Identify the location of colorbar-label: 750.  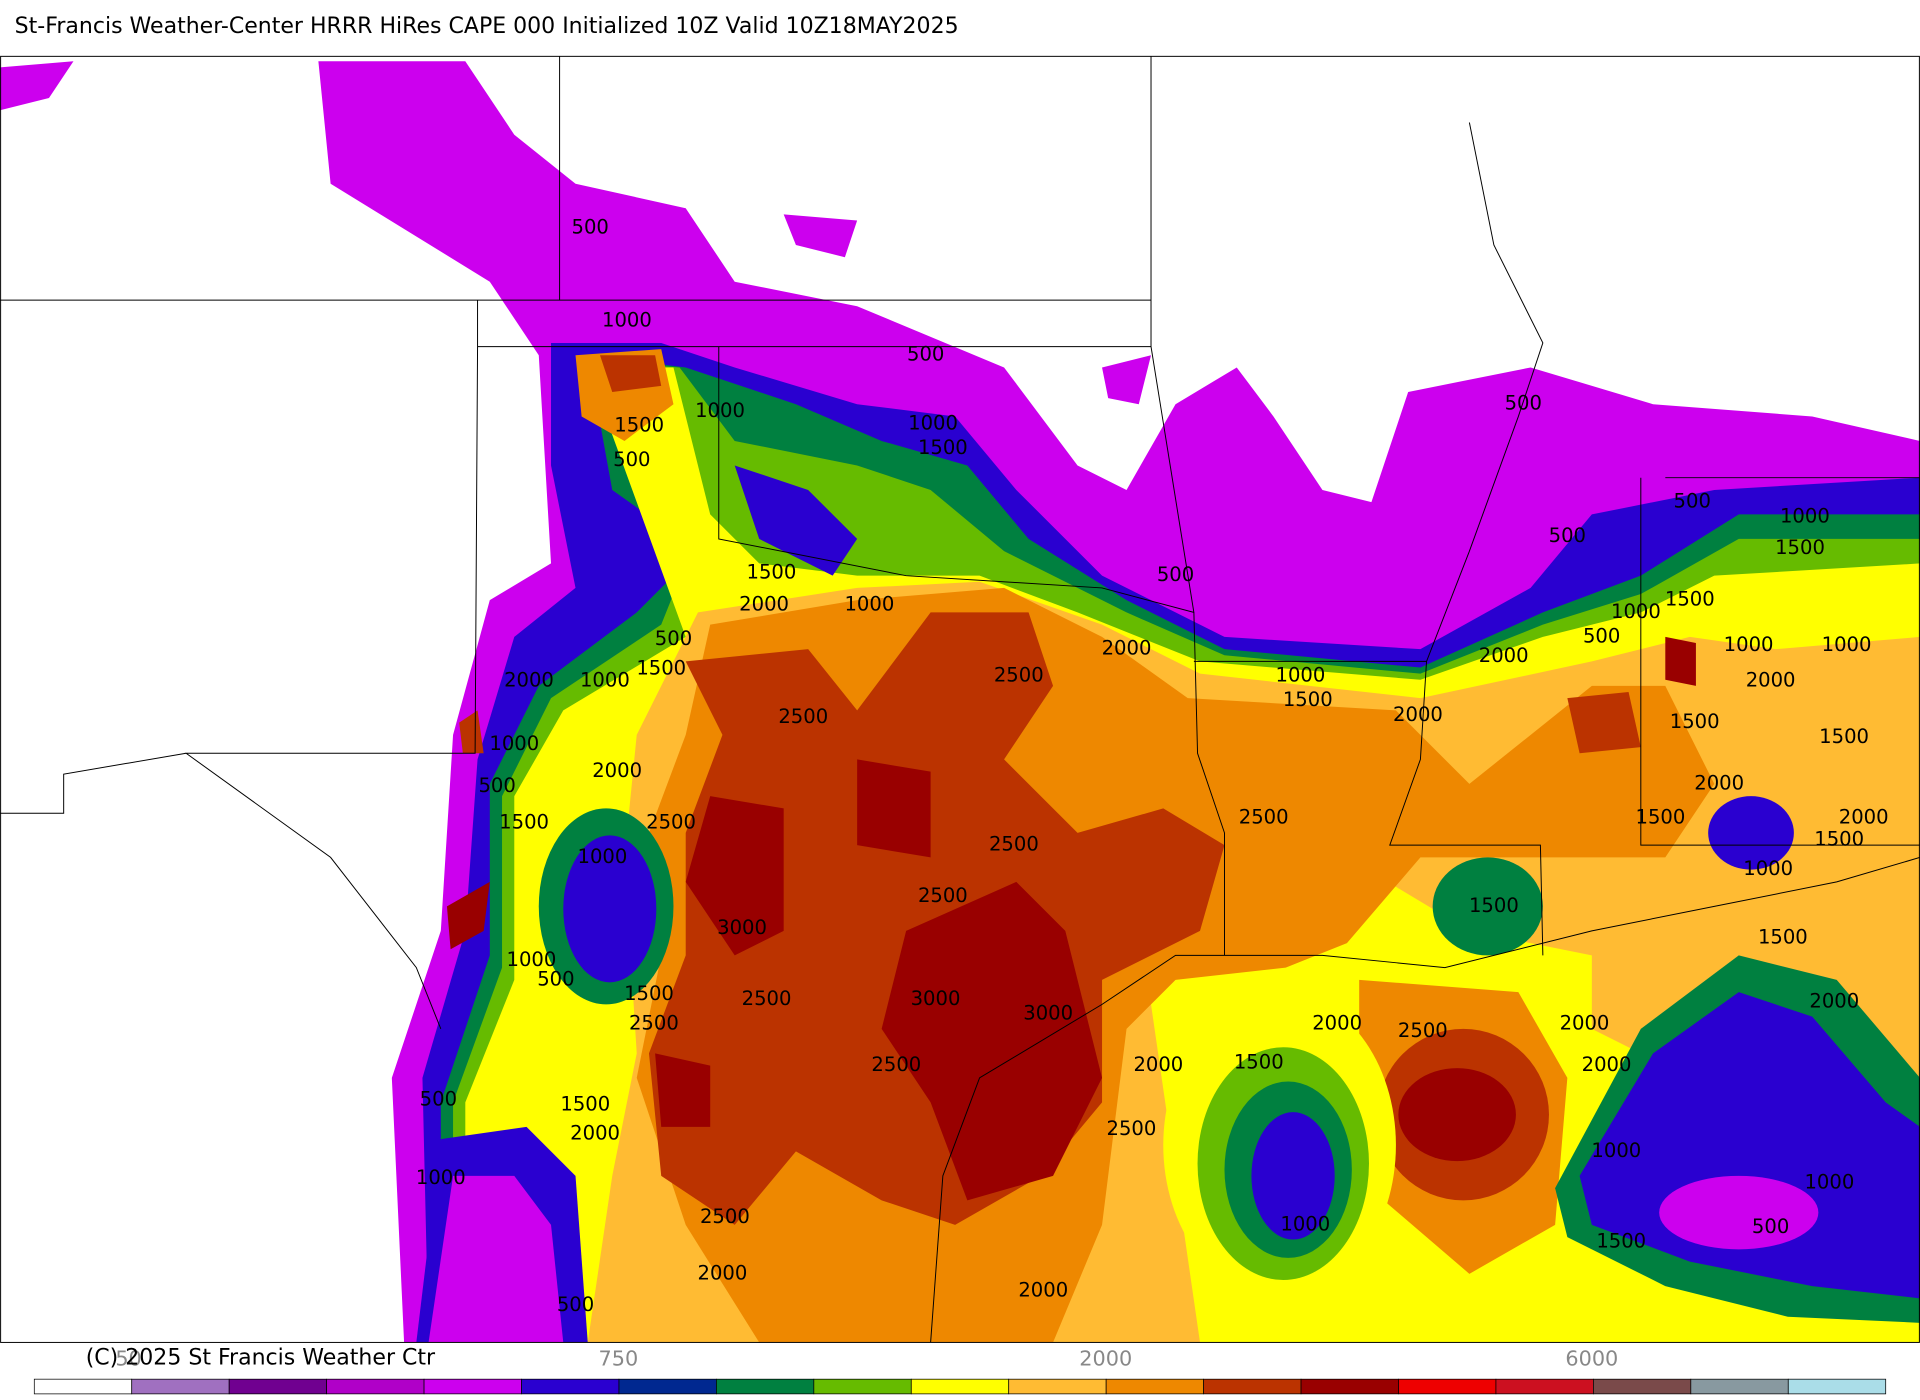
(619, 1359).